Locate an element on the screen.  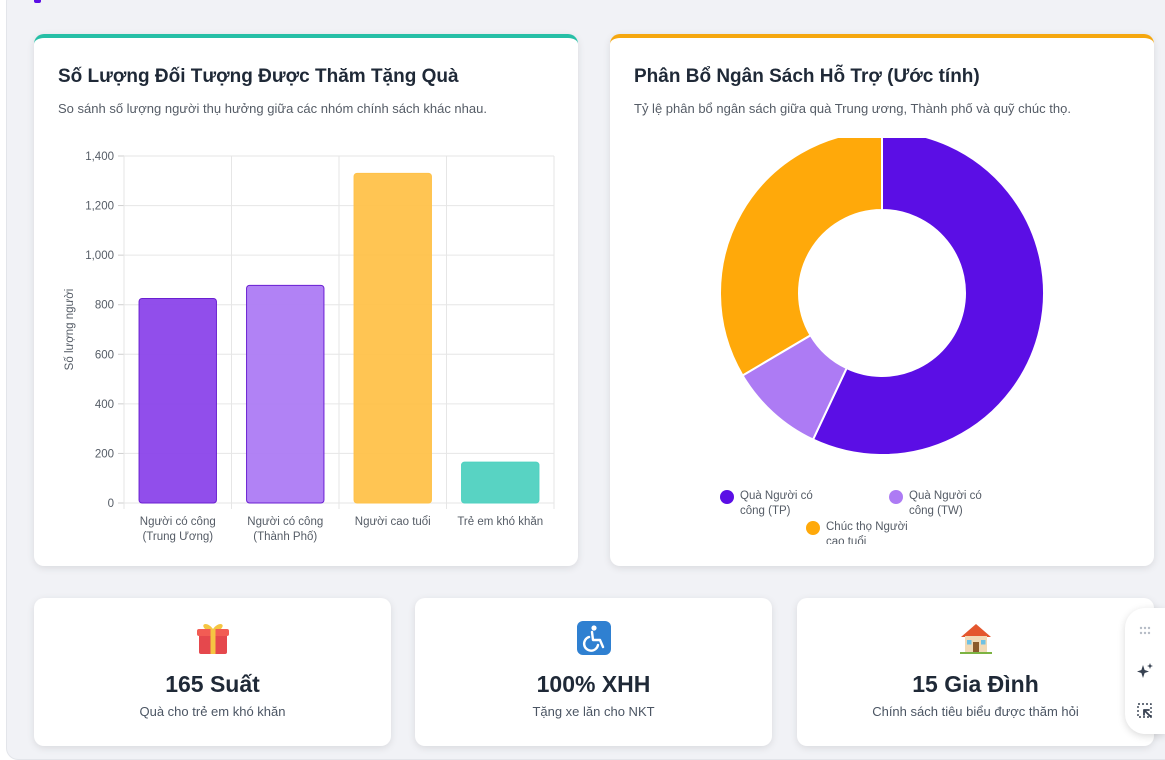
x-tick-label: Người cao tuổi is located at coordinates (393, 522).